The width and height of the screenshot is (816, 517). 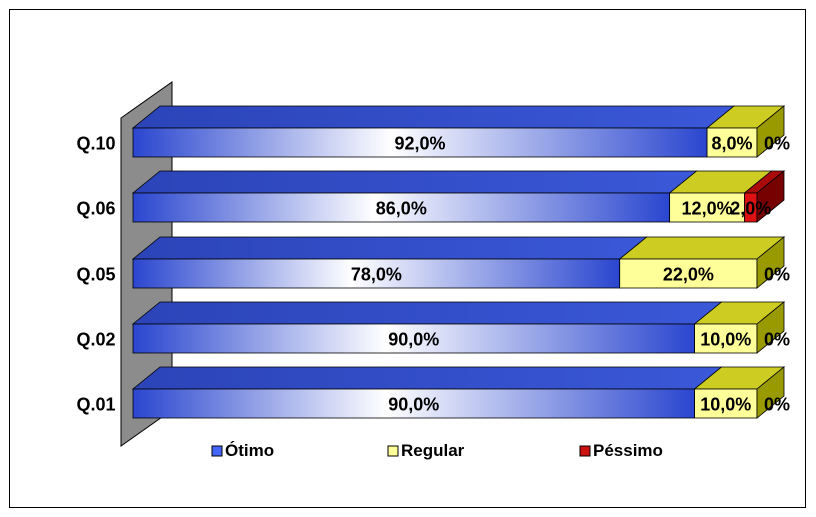 I want to click on legend-swatch-regular, so click(x=393, y=451).